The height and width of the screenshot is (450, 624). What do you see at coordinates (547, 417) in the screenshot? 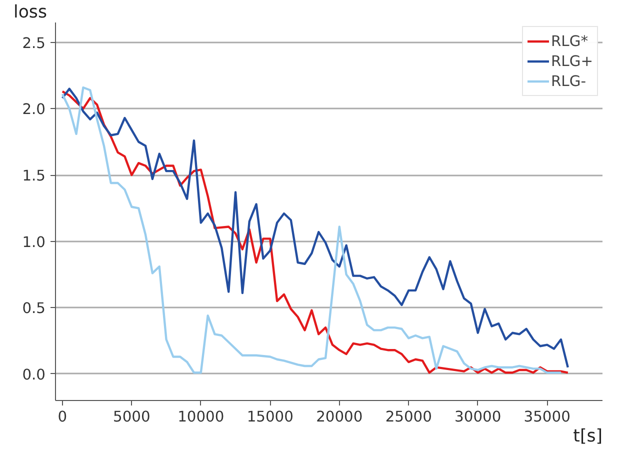
I see `x-tick-label: 35000` at bounding box center [547, 417].